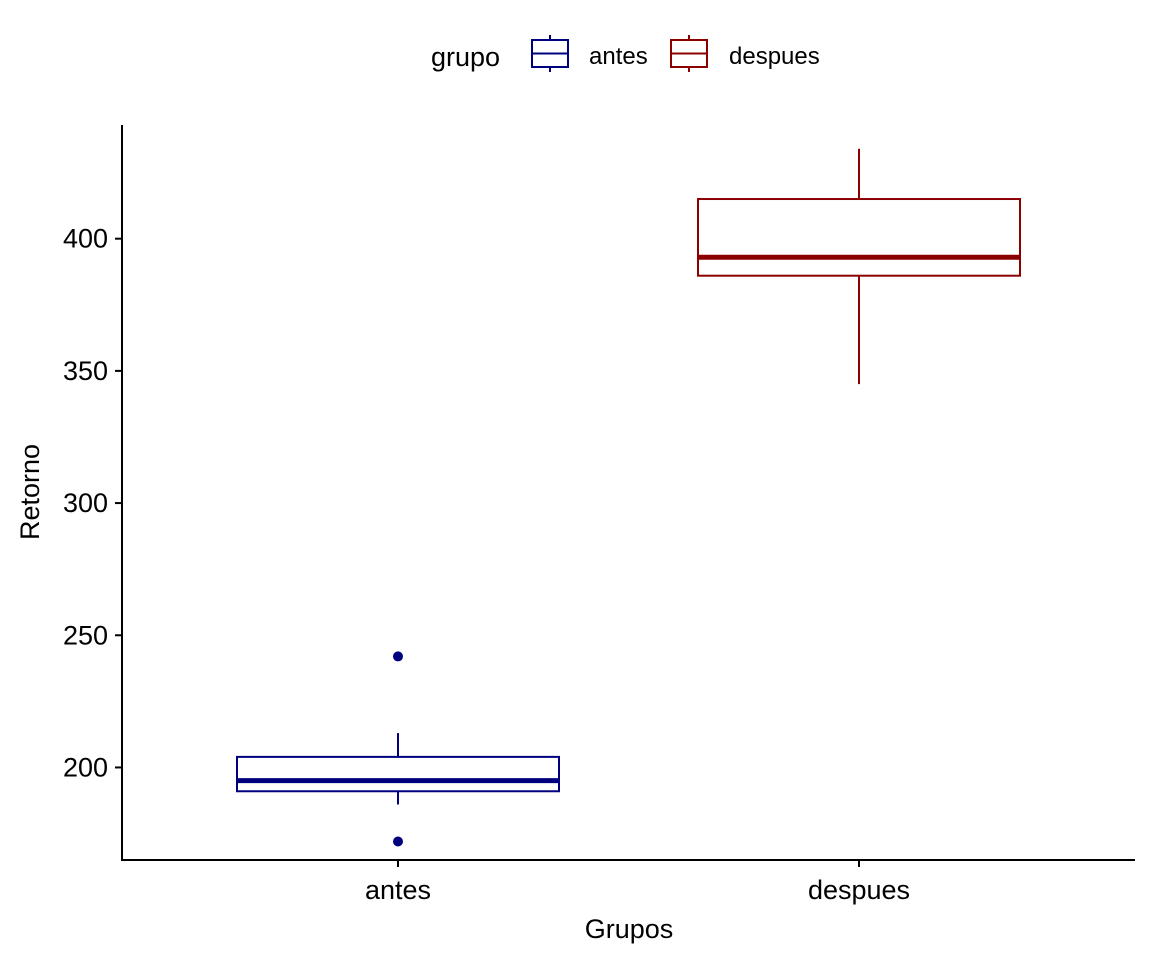 Image resolution: width=1152 pixels, height=965 pixels. What do you see at coordinates (618, 56) in the screenshot?
I see `legend-label: antes` at bounding box center [618, 56].